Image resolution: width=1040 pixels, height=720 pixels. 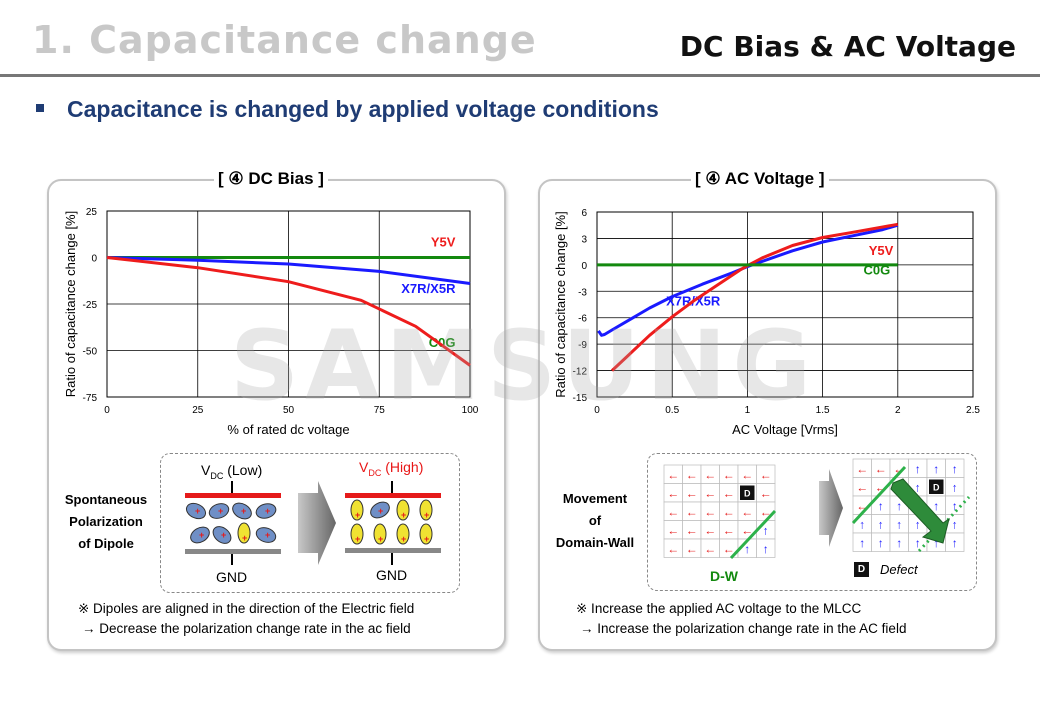 I want to click on series-line-x7r-x5r, so click(x=748, y=280).